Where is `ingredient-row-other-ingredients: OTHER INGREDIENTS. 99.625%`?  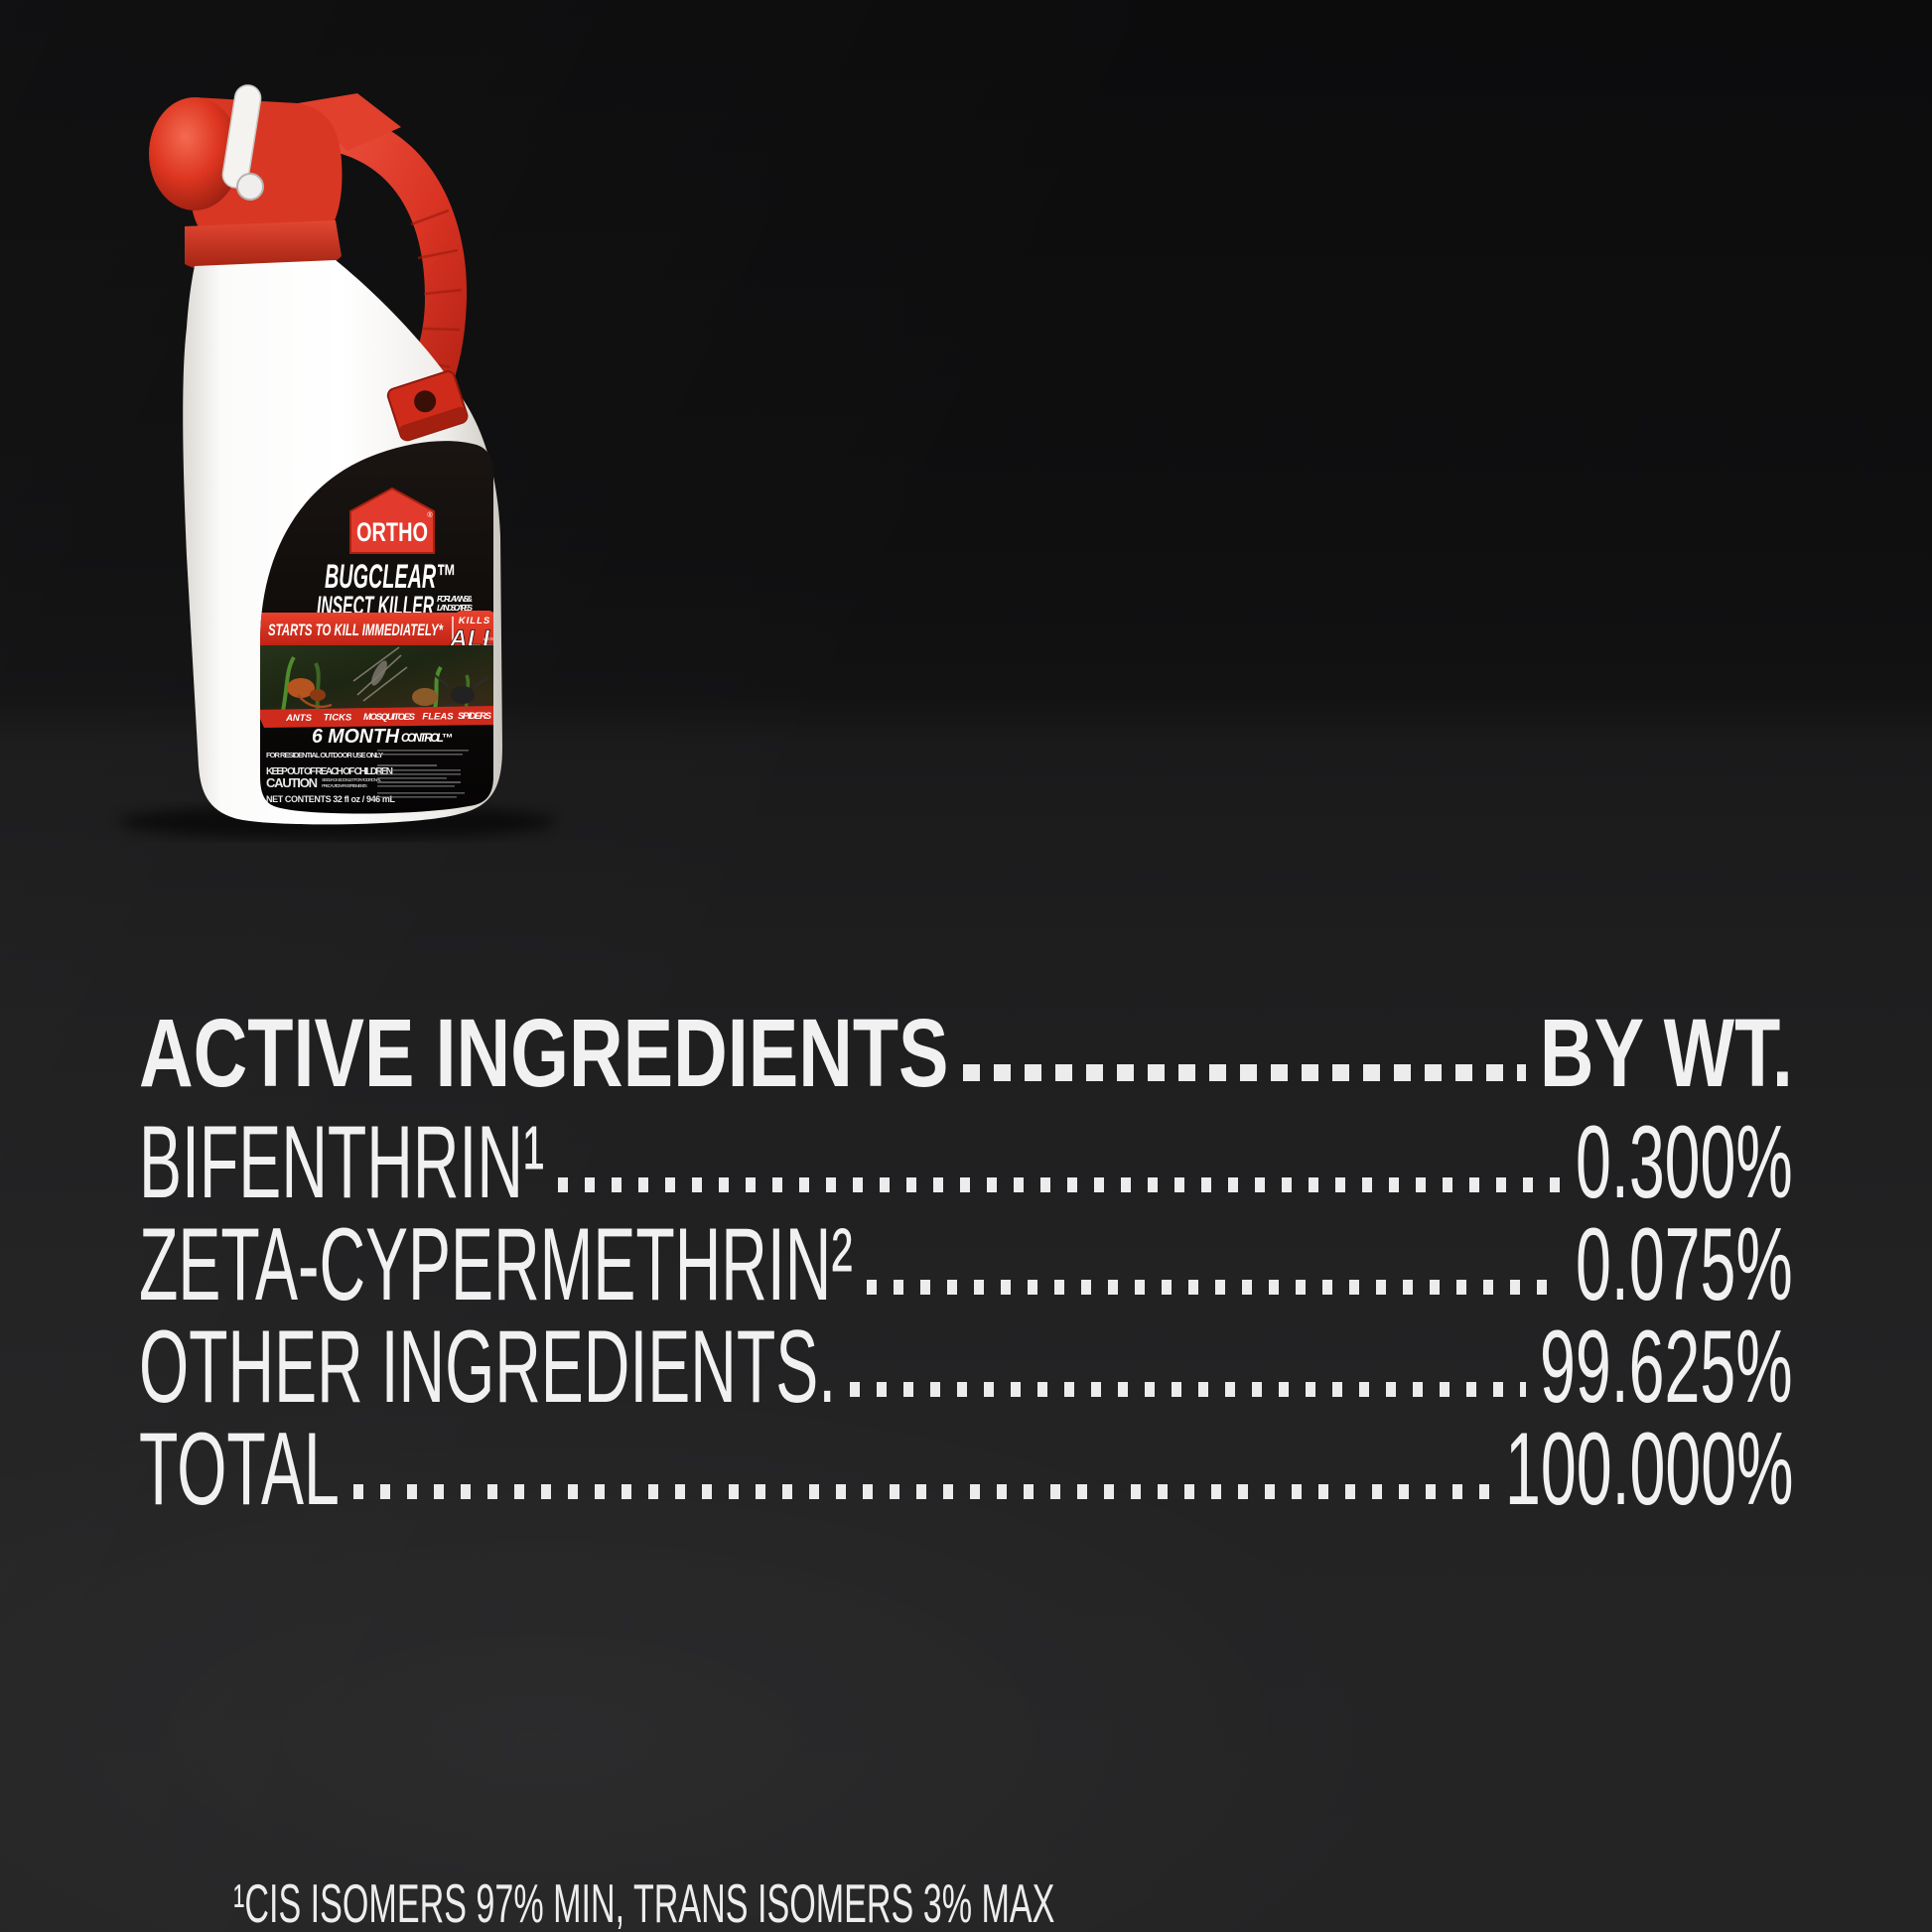 ingredient-row-other-ingredients: OTHER INGREDIENTS. 99.625% is located at coordinates (966, 1367).